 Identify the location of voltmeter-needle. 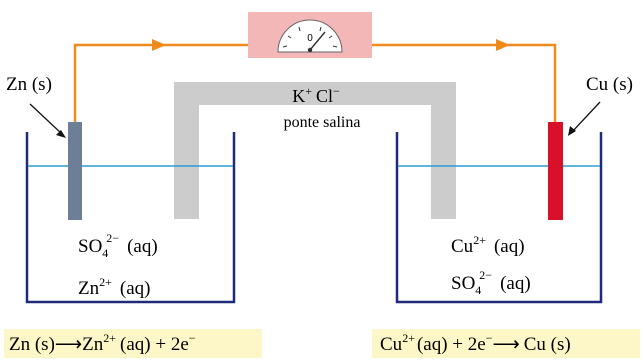
(317, 41).